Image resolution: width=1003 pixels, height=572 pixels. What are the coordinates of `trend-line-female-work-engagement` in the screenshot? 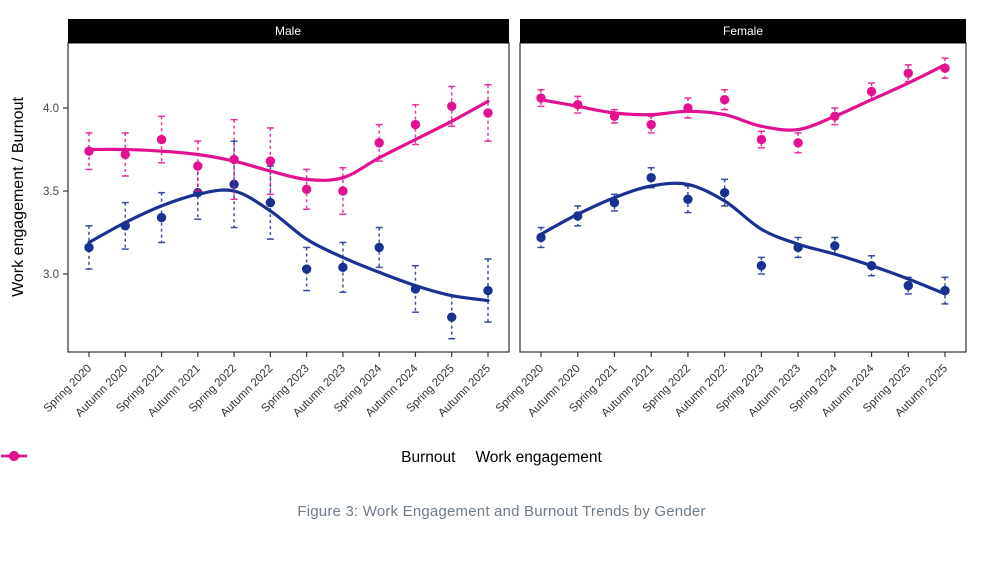 It's located at (743, 97).